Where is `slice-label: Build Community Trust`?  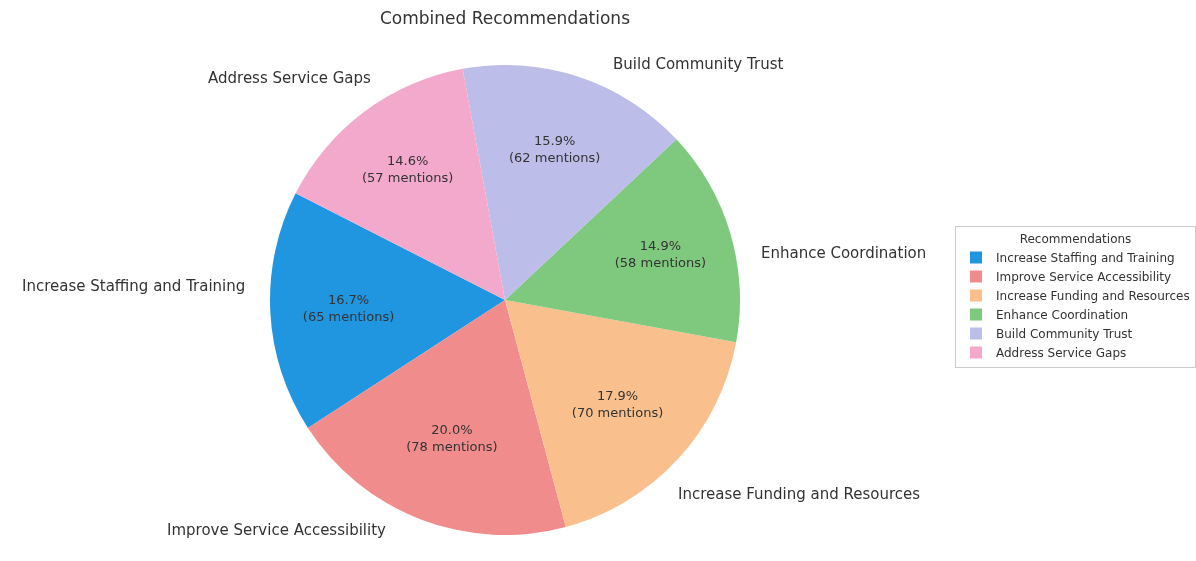
slice-label: Build Community Trust is located at coordinates (698, 64).